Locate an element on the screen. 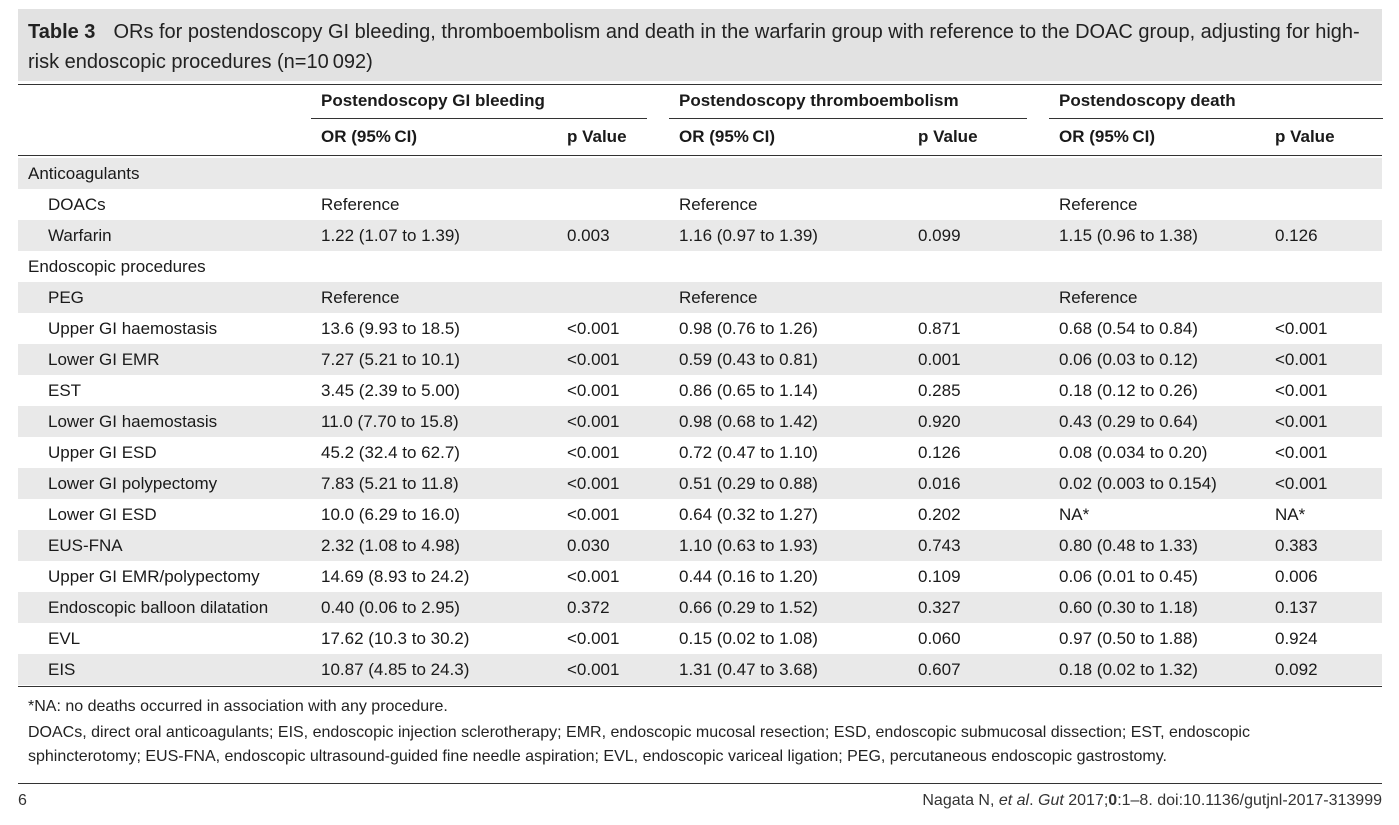  table-cell: 0.016 is located at coordinates (939, 483).